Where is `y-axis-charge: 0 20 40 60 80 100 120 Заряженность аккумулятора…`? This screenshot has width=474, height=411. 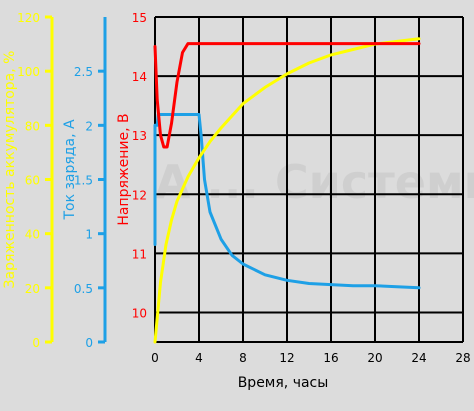
y-axis-charge: 0 20 40 60 80 100 120 Заряженность аккумулятора… is located at coordinates (28, 180).